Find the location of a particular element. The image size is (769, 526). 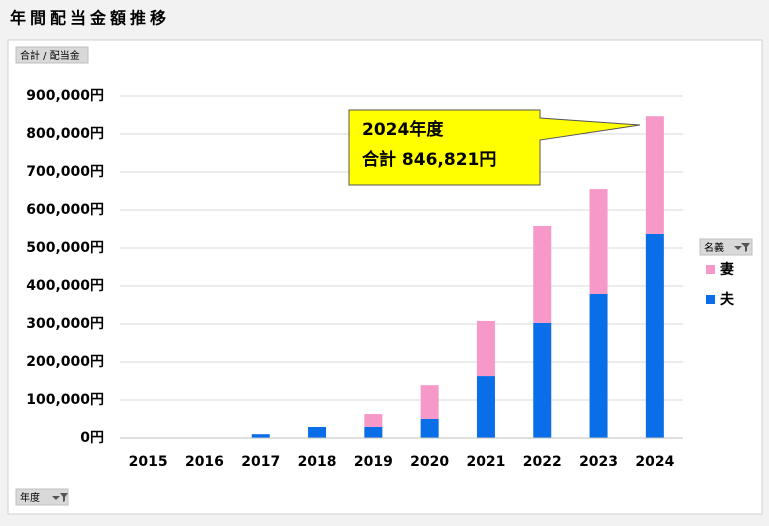

x-tick-label: 2016 is located at coordinates (204, 462).